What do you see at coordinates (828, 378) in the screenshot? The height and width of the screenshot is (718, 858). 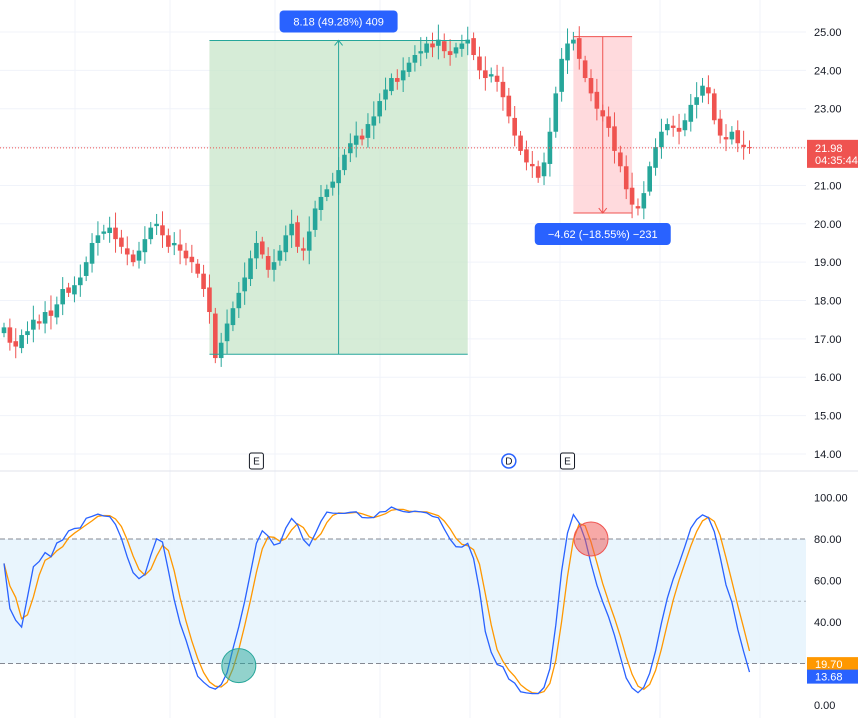 I see `price-axis-label: 16.00` at bounding box center [828, 378].